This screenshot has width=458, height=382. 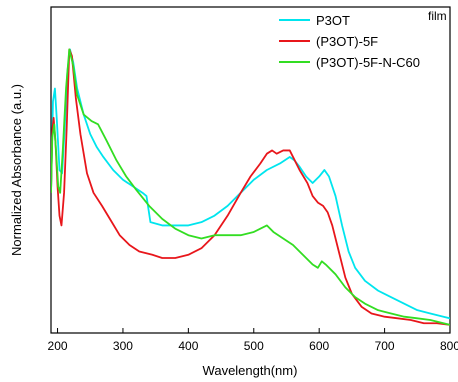 What do you see at coordinates (188, 346) in the screenshot?
I see `x-tick-label-400: 400` at bounding box center [188, 346].